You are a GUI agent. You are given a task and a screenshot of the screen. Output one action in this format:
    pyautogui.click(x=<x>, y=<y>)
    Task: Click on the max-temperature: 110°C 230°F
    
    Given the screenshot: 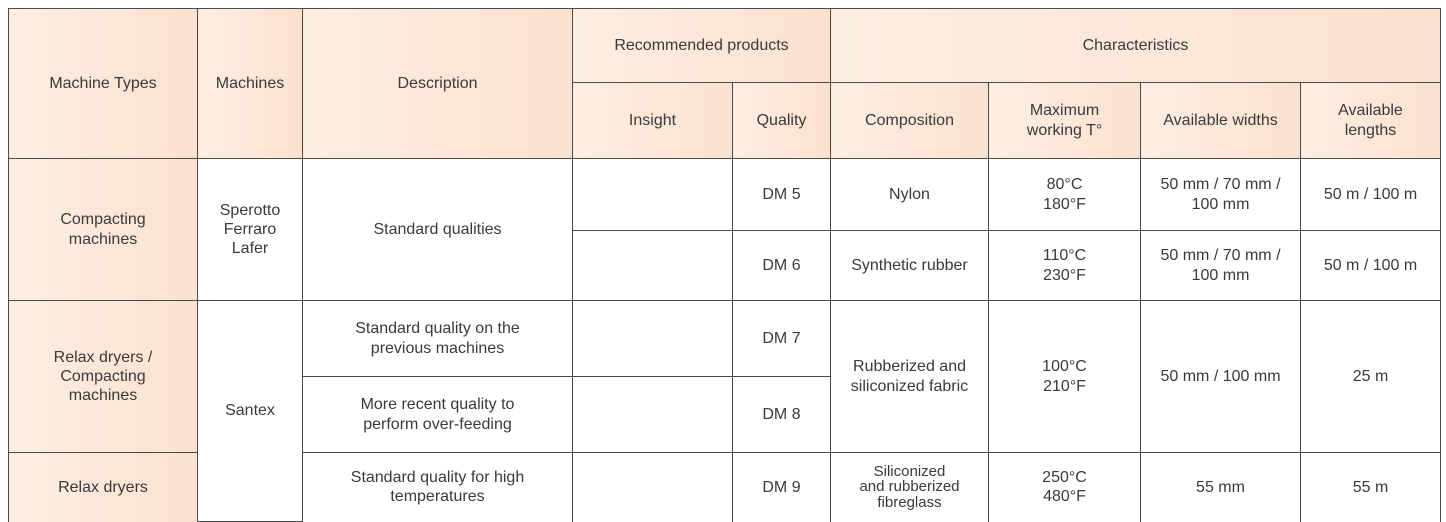 What is the action you would take?
    pyautogui.click(x=1064, y=265)
    